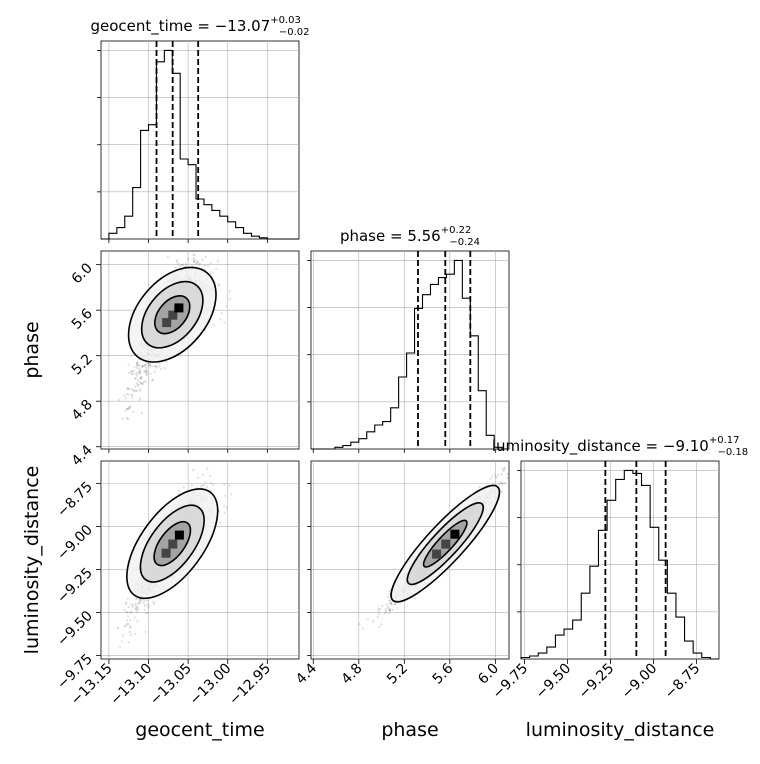 This screenshot has width=760, height=764. I want to click on x-tick-label-phase: 5.6, so click(443, 673).